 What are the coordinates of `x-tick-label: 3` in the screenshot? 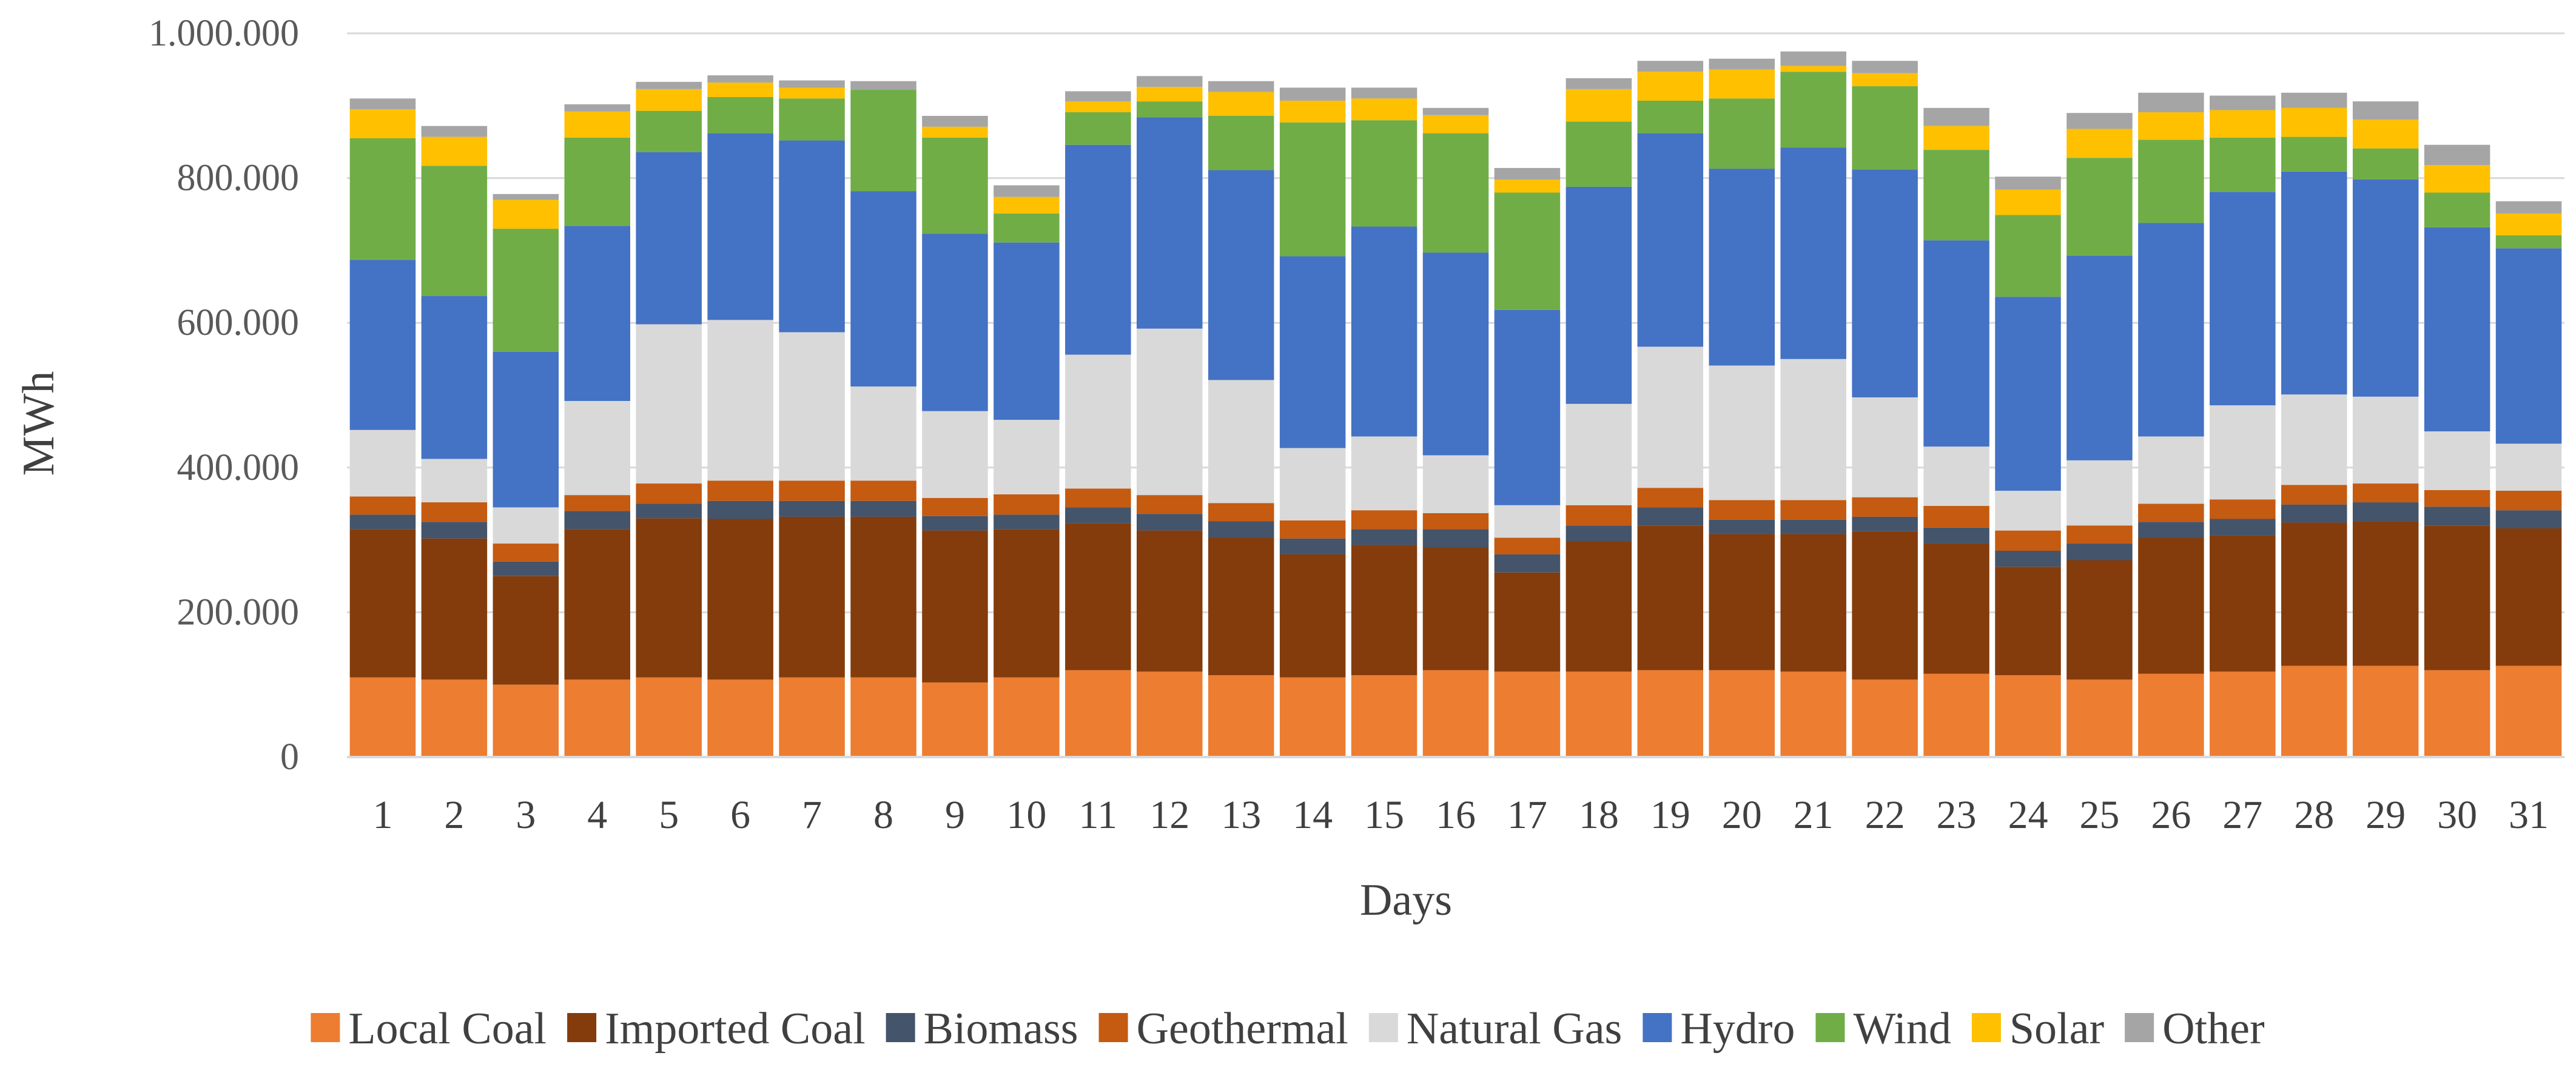 It's located at (526, 815).